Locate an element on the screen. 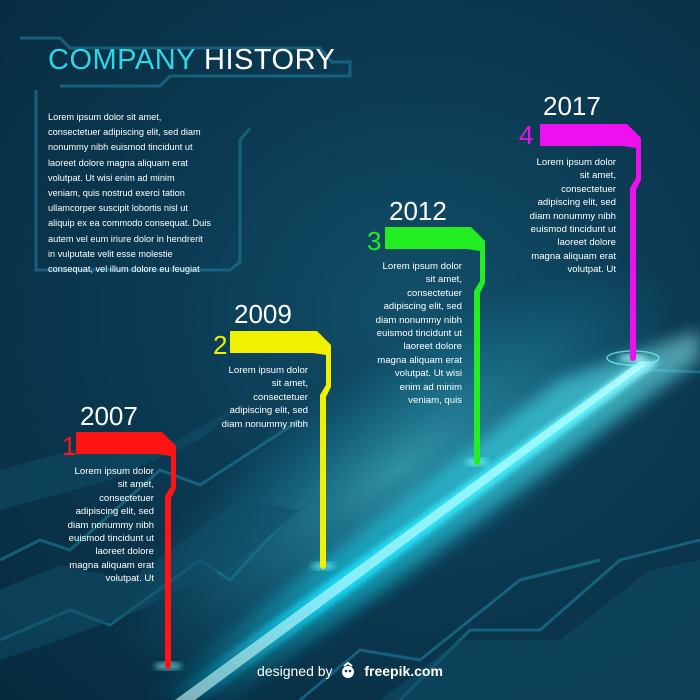 Image resolution: width=700 pixels, height=700 pixels. description-line: volutpat. Ut wisi is located at coordinates (428, 374).